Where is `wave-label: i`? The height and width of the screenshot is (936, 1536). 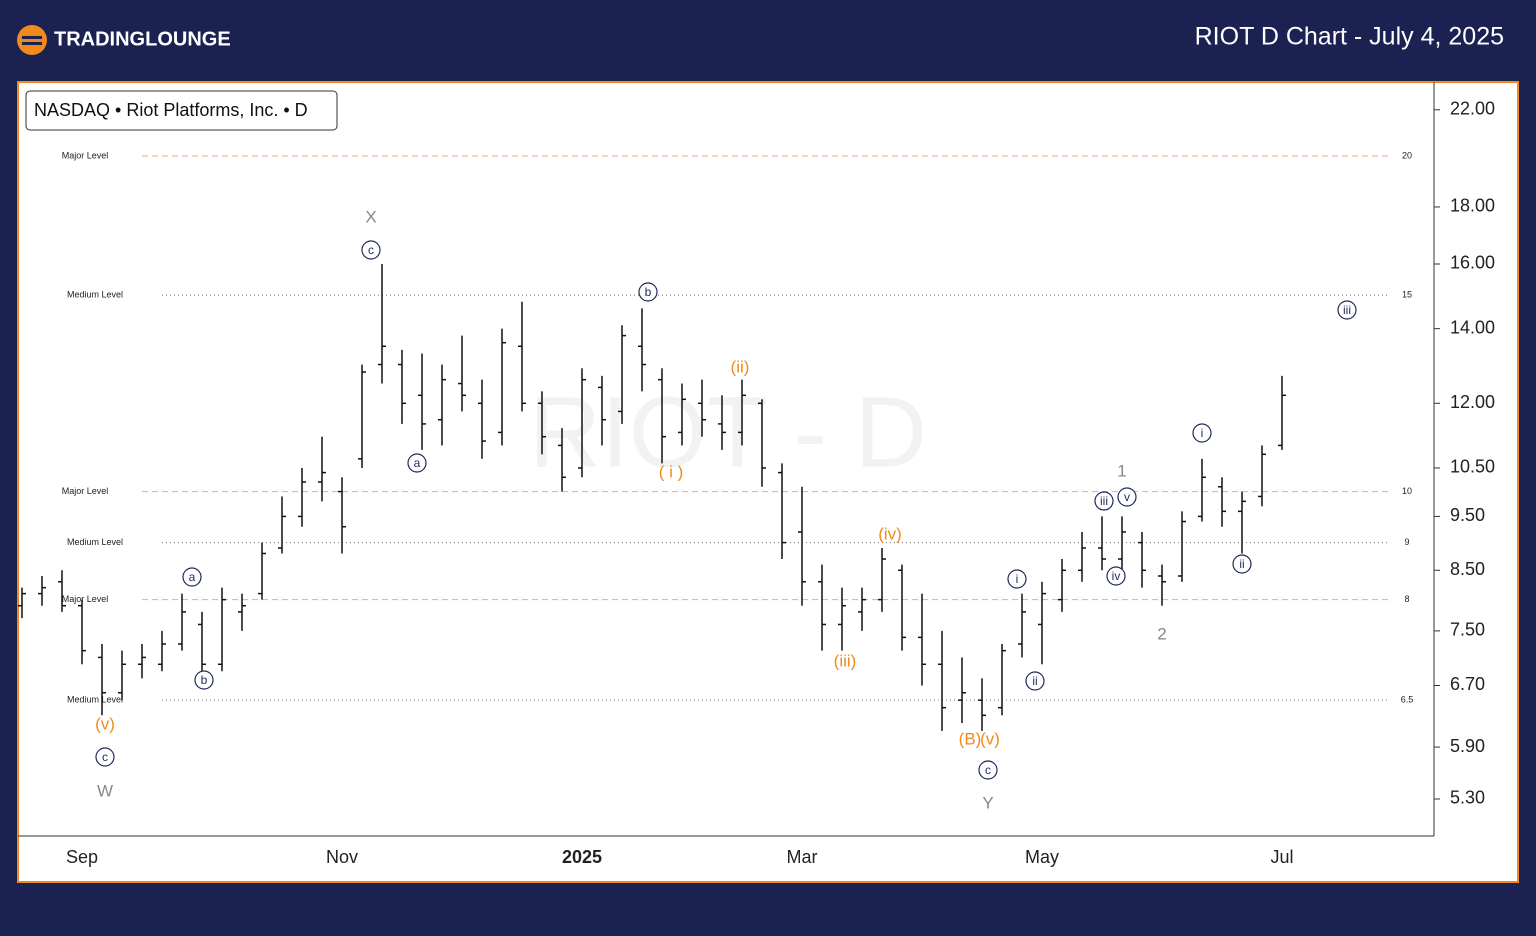 wave-label: i is located at coordinates (1017, 579).